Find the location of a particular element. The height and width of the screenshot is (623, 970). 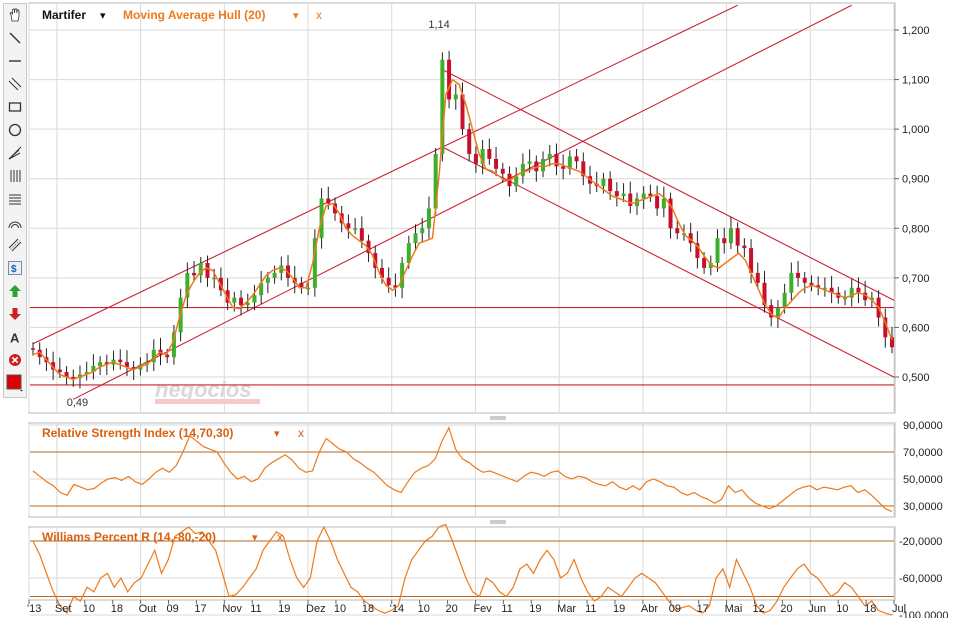

x-axis-label: '13 is located at coordinates (34, 609).